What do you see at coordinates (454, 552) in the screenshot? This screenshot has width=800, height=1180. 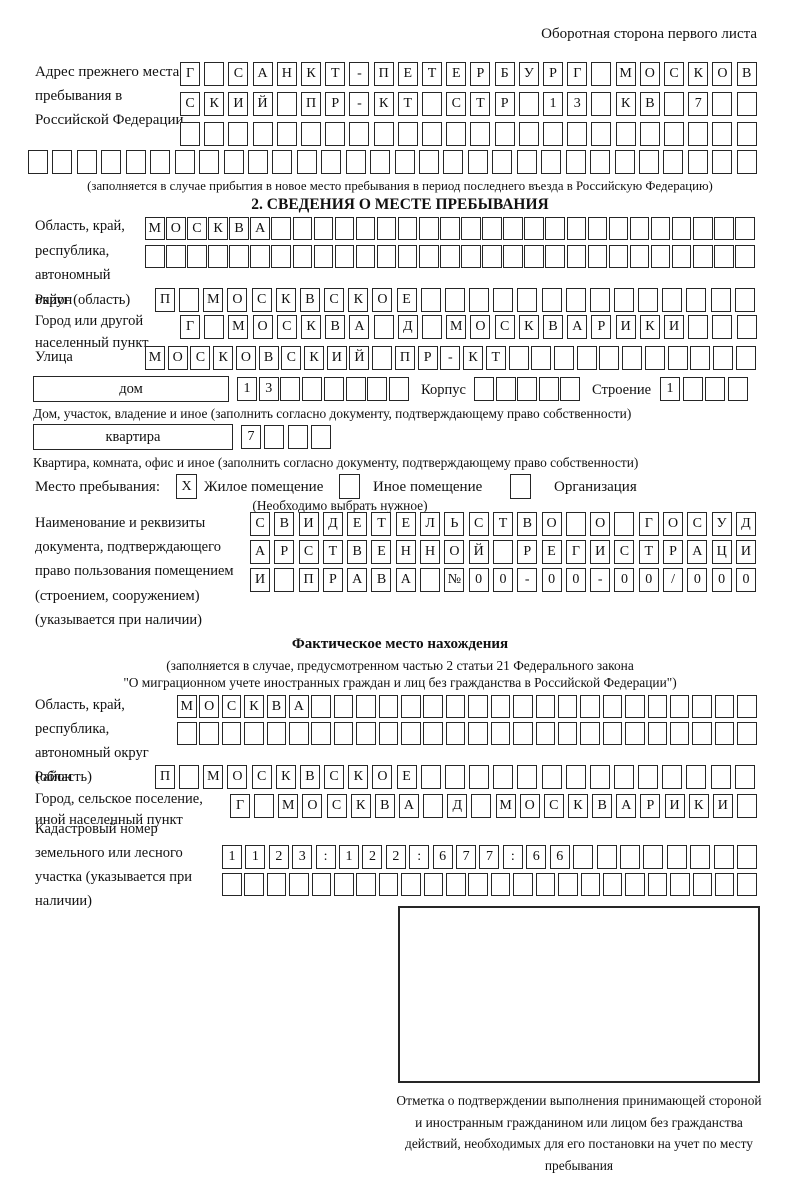 I see `char-box: О` at bounding box center [454, 552].